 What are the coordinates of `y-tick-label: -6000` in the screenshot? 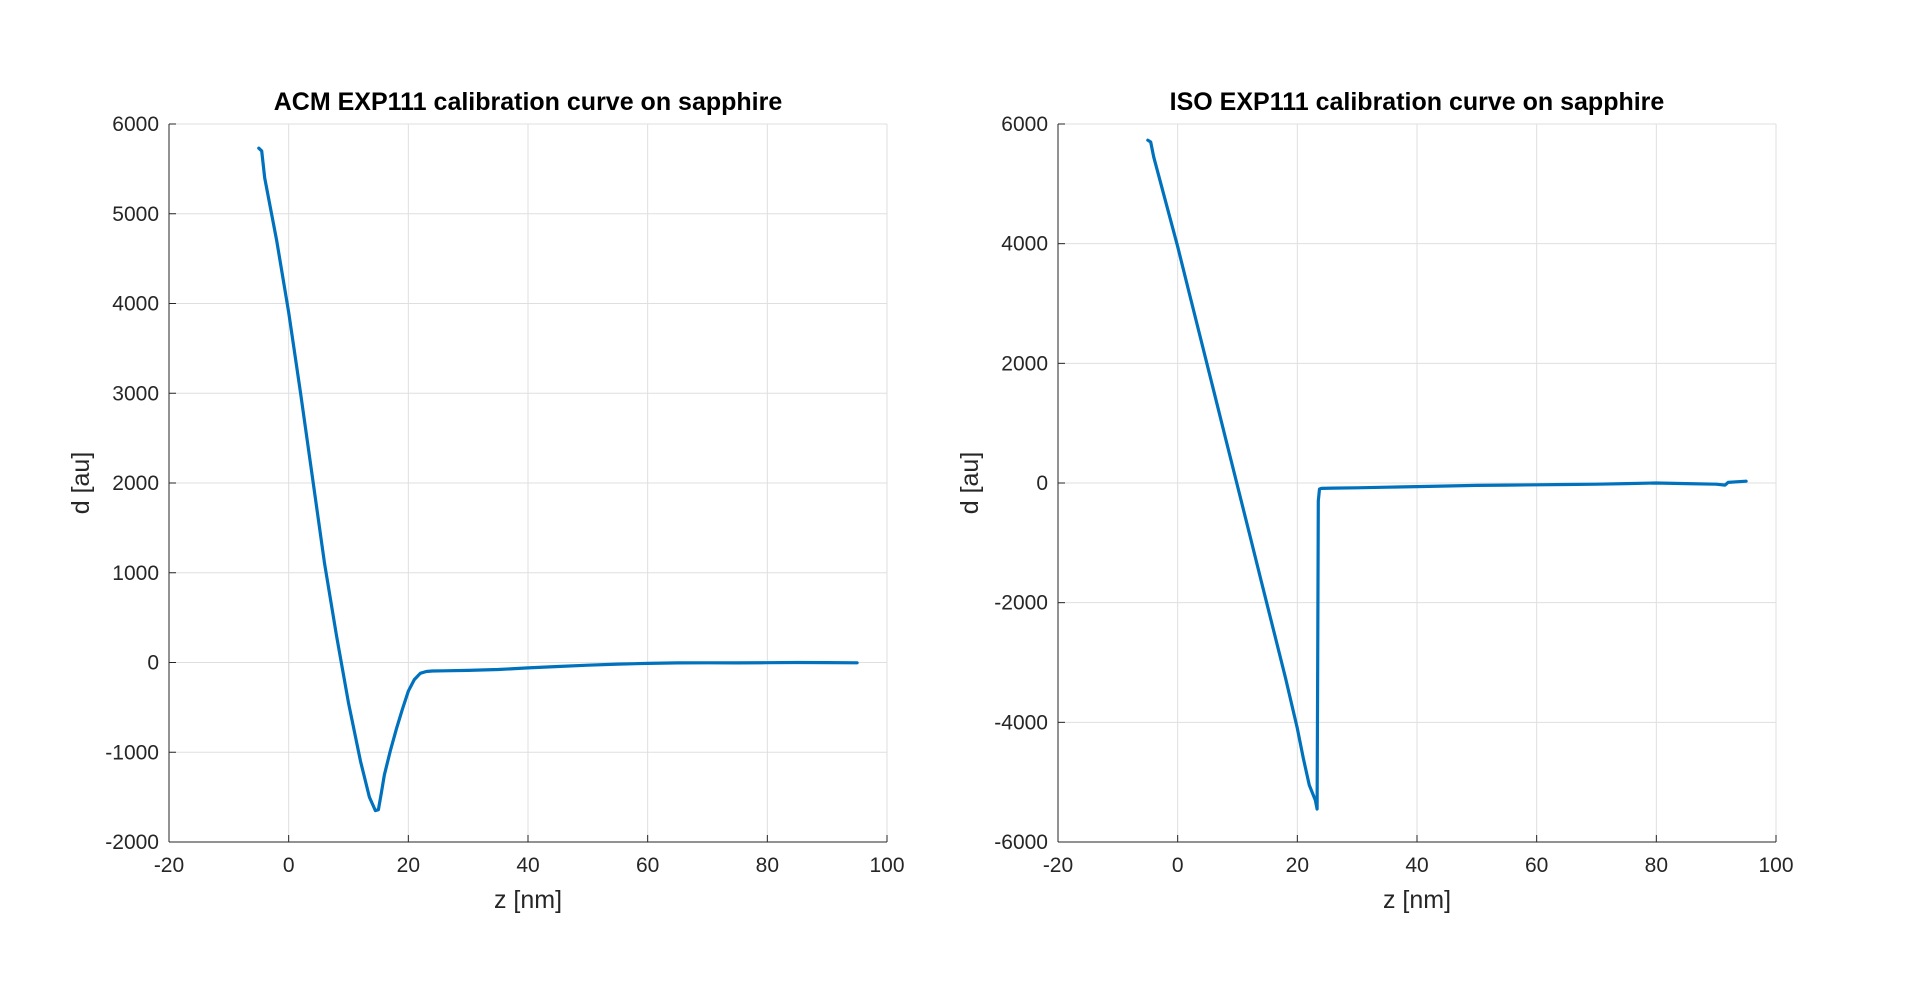 It's located at (1021, 842).